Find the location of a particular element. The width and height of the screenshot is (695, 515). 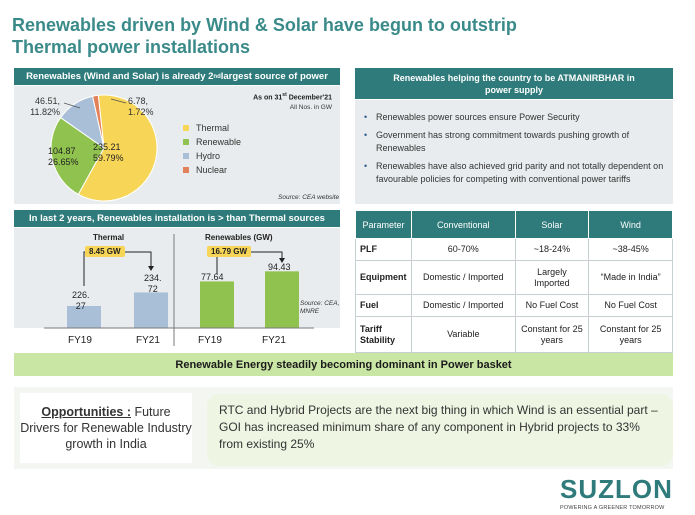

thermal-delta-badge: 8.45 GW is located at coordinates (105, 251).